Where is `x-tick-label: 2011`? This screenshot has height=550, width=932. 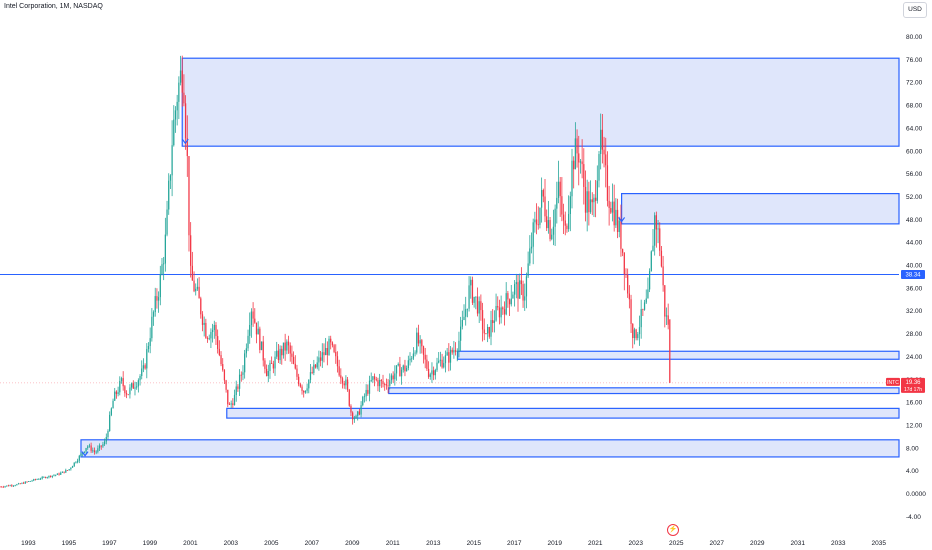 x-tick-label: 2011 is located at coordinates (393, 543).